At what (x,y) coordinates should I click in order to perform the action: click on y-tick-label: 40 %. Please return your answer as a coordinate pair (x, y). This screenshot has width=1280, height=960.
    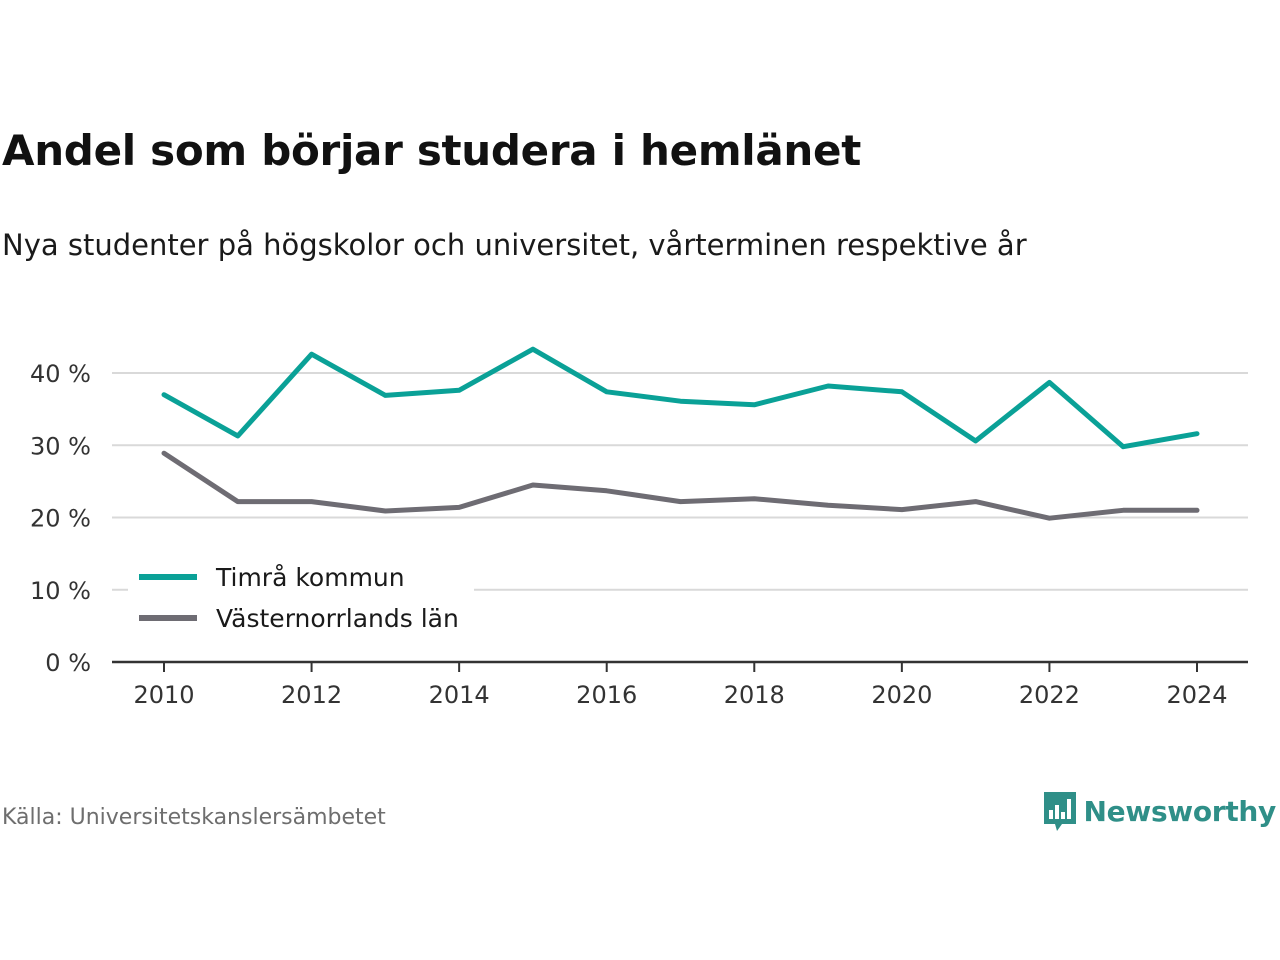
    Looking at the image, I should click on (60, 374).